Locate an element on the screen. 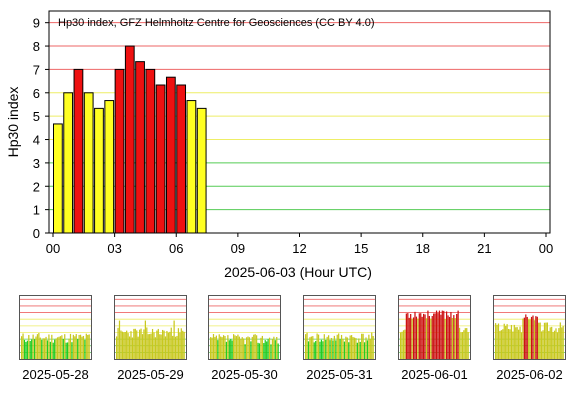 The height and width of the screenshot is (402, 574). bars-layer is located at coordinates (130, 139).